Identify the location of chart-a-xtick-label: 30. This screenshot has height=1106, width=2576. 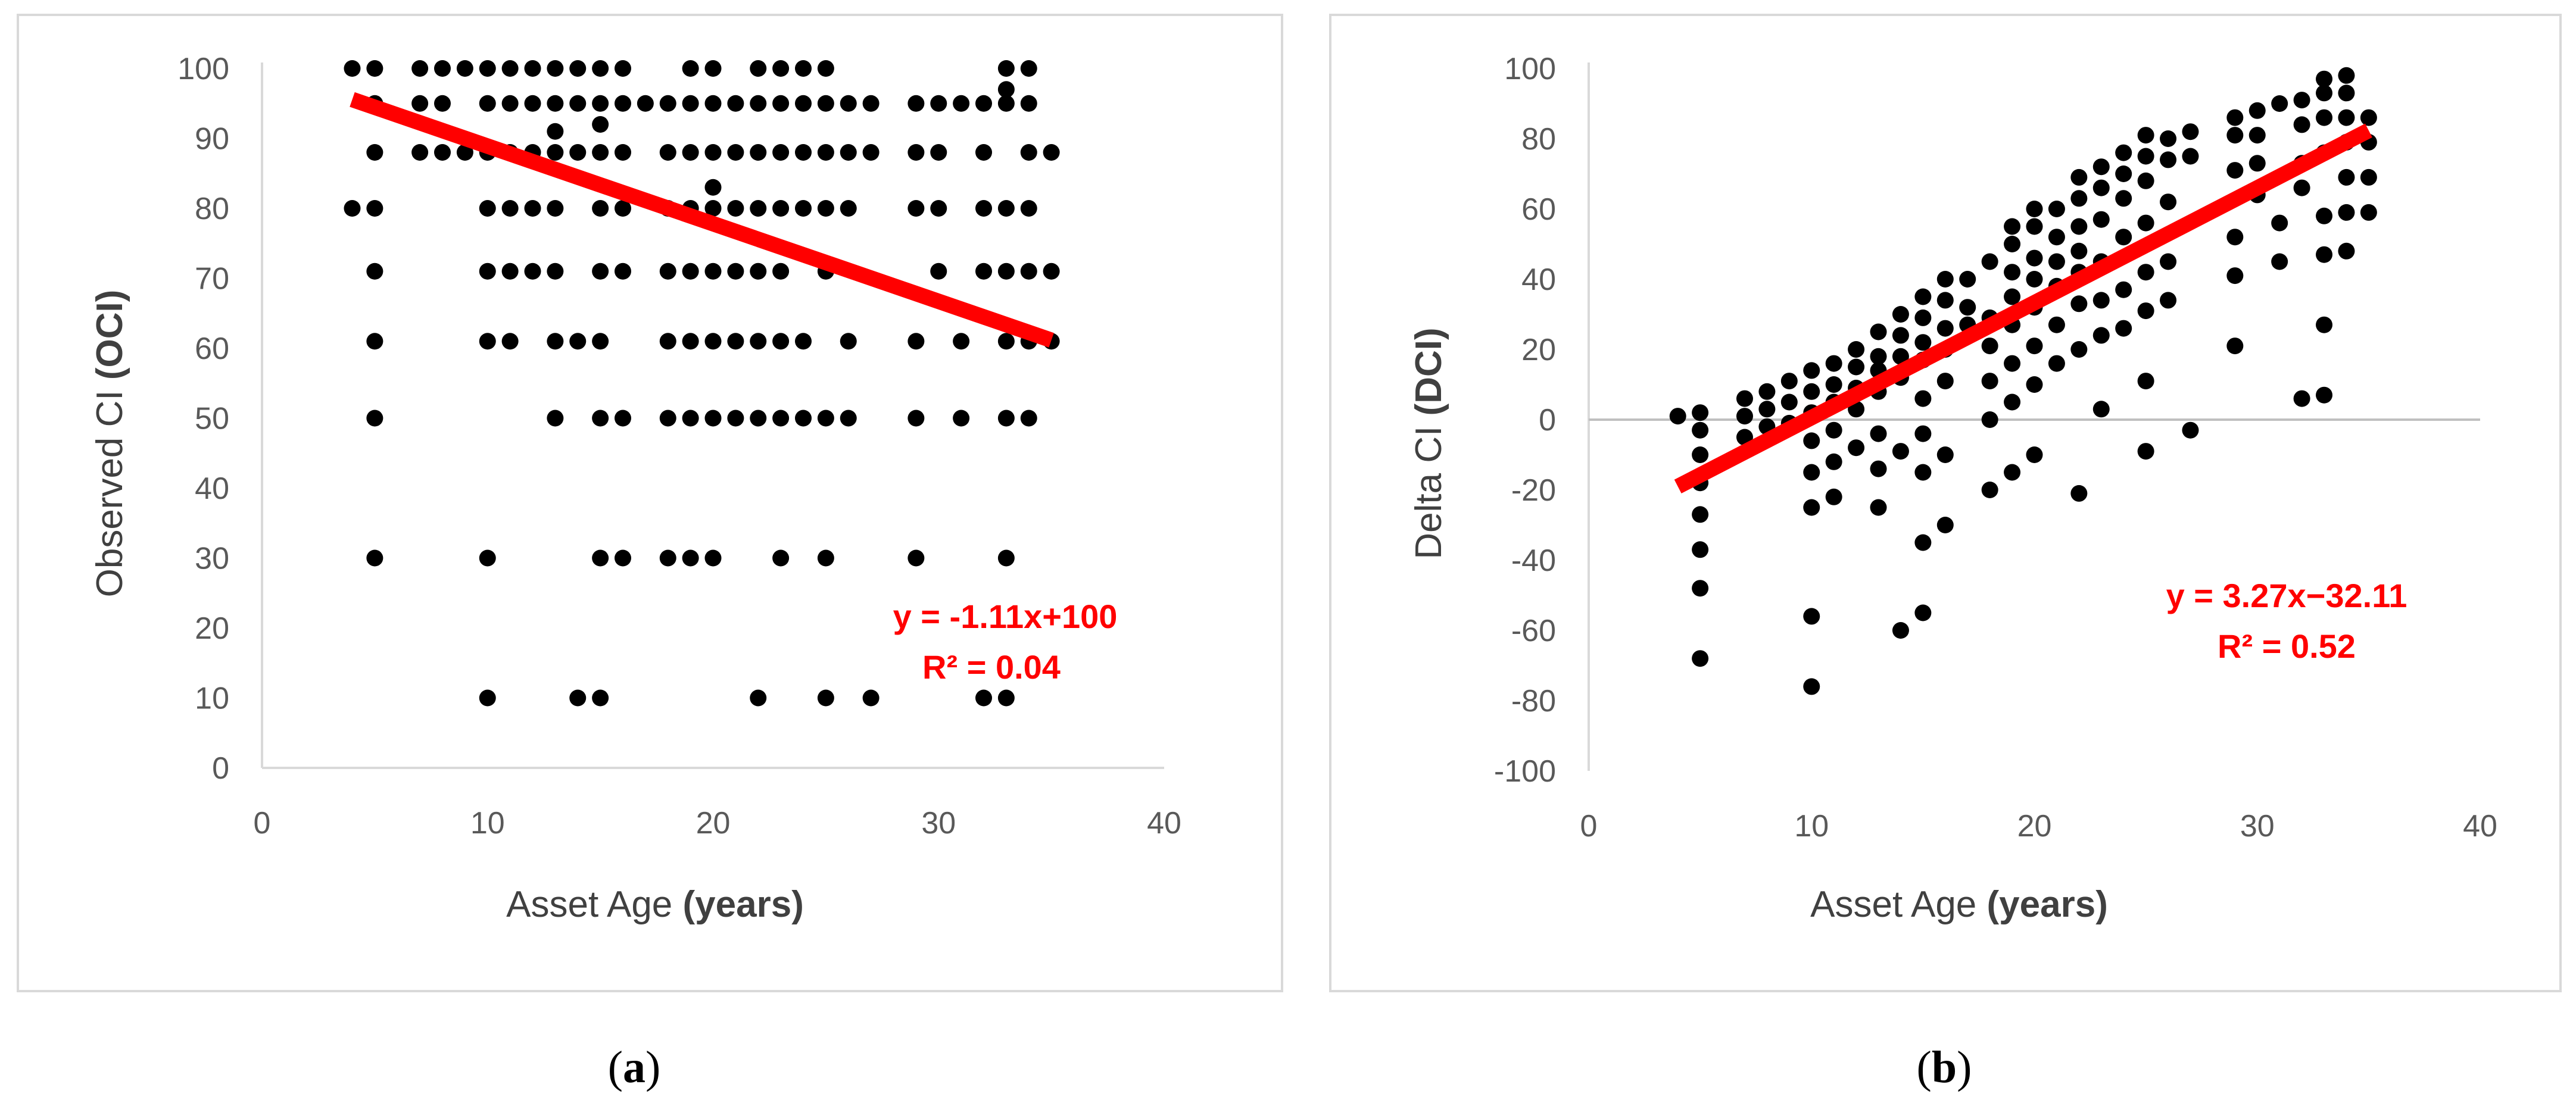
(939, 823).